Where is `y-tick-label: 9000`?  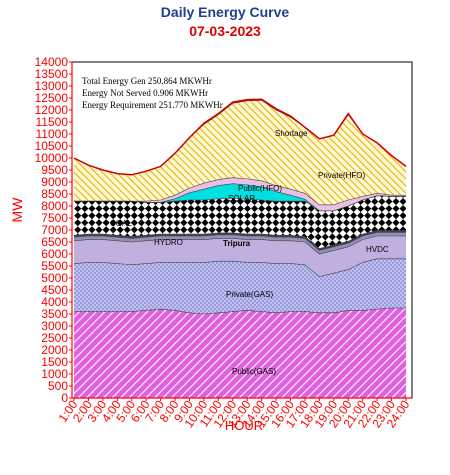 y-tick-label: 9000 is located at coordinates (54, 182).